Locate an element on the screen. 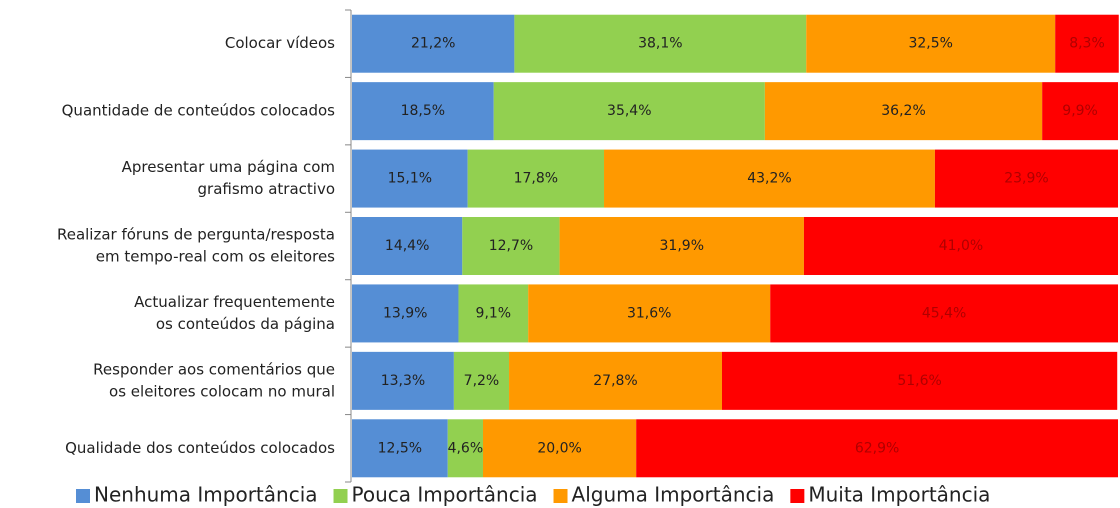 This screenshot has width=1120, height=508. value-label: 20,0% is located at coordinates (559, 448).